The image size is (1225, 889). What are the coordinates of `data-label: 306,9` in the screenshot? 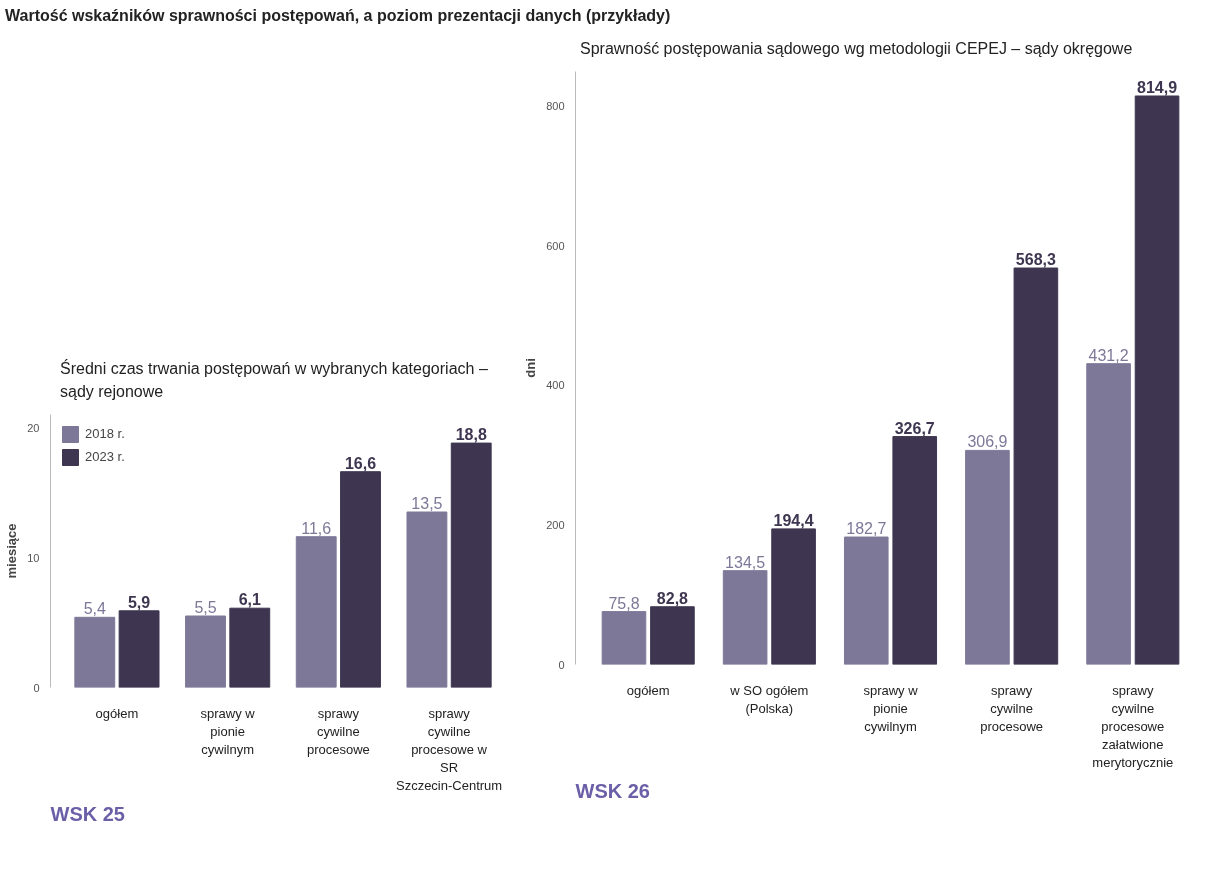 It's located at (987, 442).